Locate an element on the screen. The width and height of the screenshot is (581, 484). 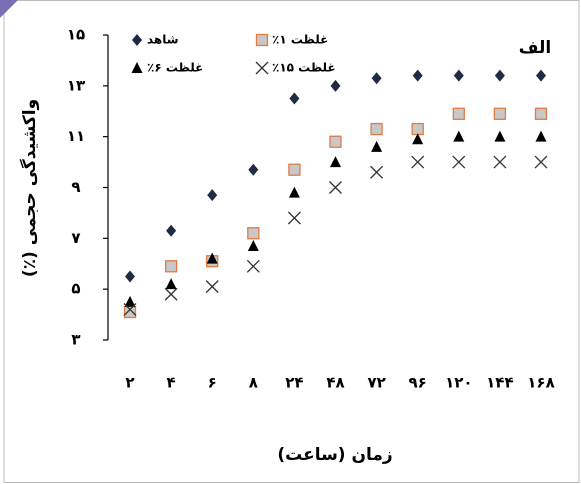
x-tick-label: ۴۸ is located at coordinates (335, 383).